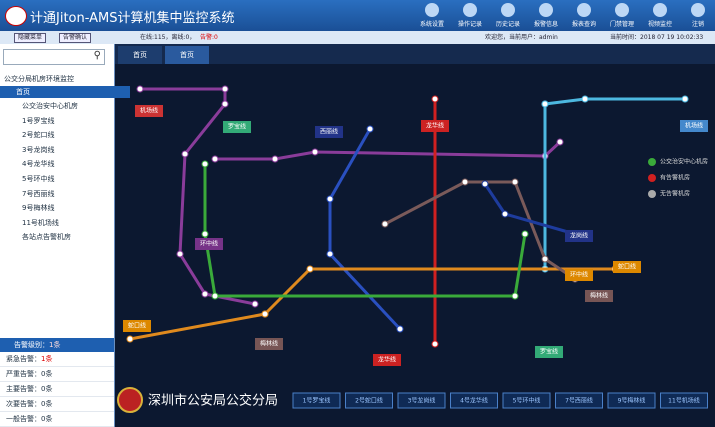 This screenshot has width=715, height=427. What do you see at coordinates (57, 359) in the screenshot?
I see `alarm-row: 紧急告警：1条` at bounding box center [57, 359].